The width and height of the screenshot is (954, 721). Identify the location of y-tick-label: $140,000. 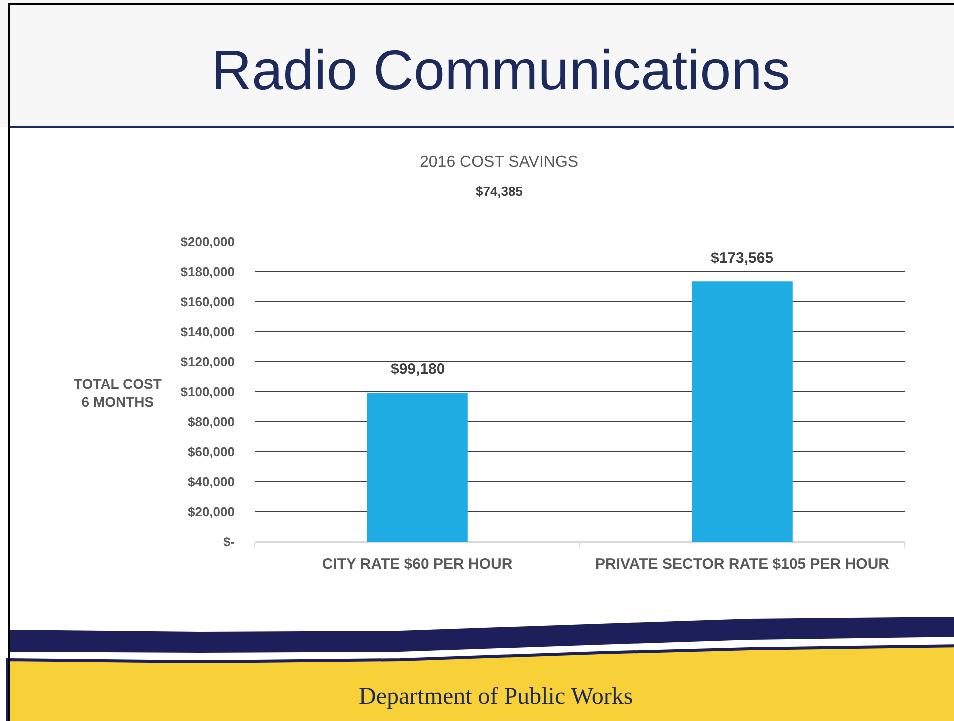
(207, 332).